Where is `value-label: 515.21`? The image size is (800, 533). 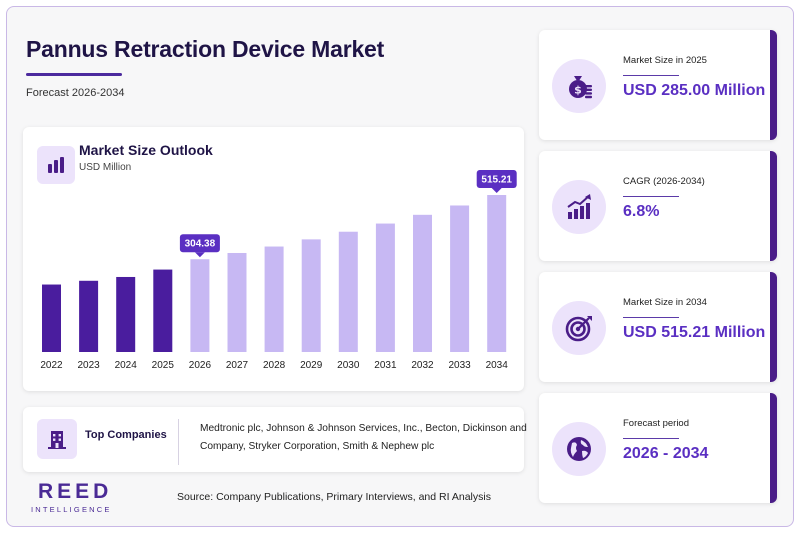
value-label: 515.21 is located at coordinates (496, 180).